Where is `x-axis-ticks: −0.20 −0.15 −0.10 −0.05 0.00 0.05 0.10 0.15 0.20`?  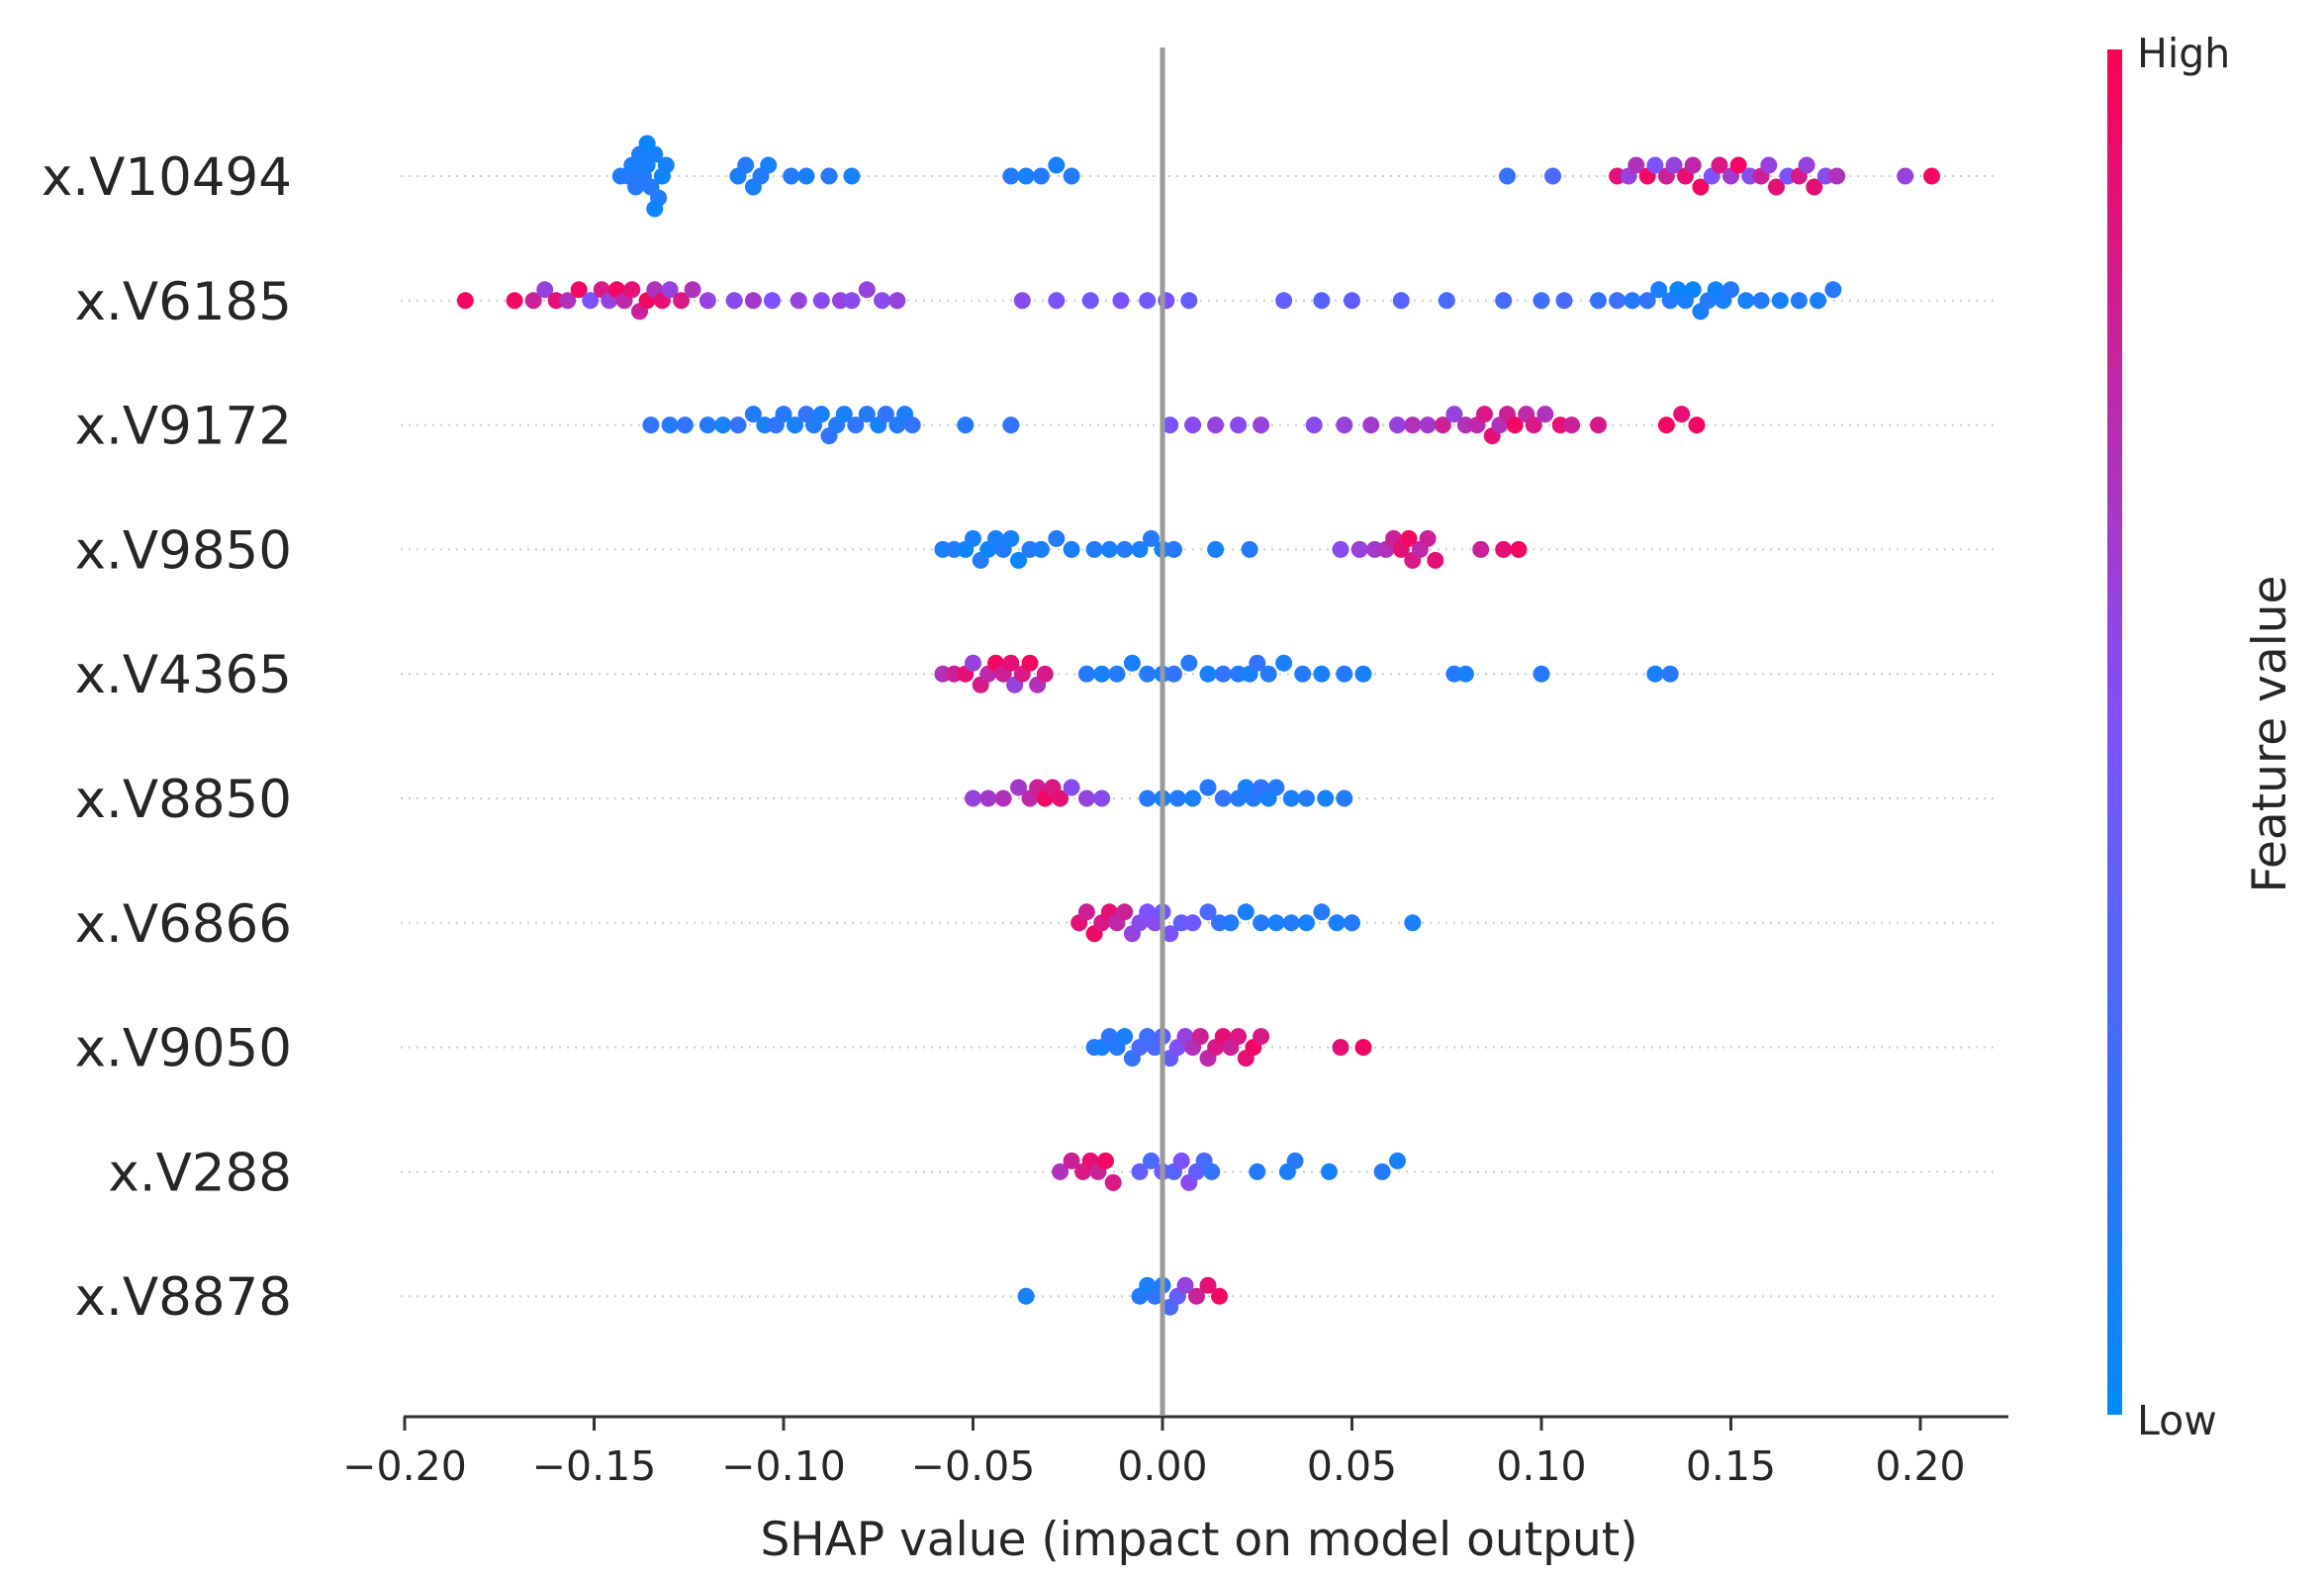
x-axis-ticks: −0.20 −0.15 −0.10 −0.05 0.00 0.05 0.10 0.15 0.20 is located at coordinates (1154, 1453).